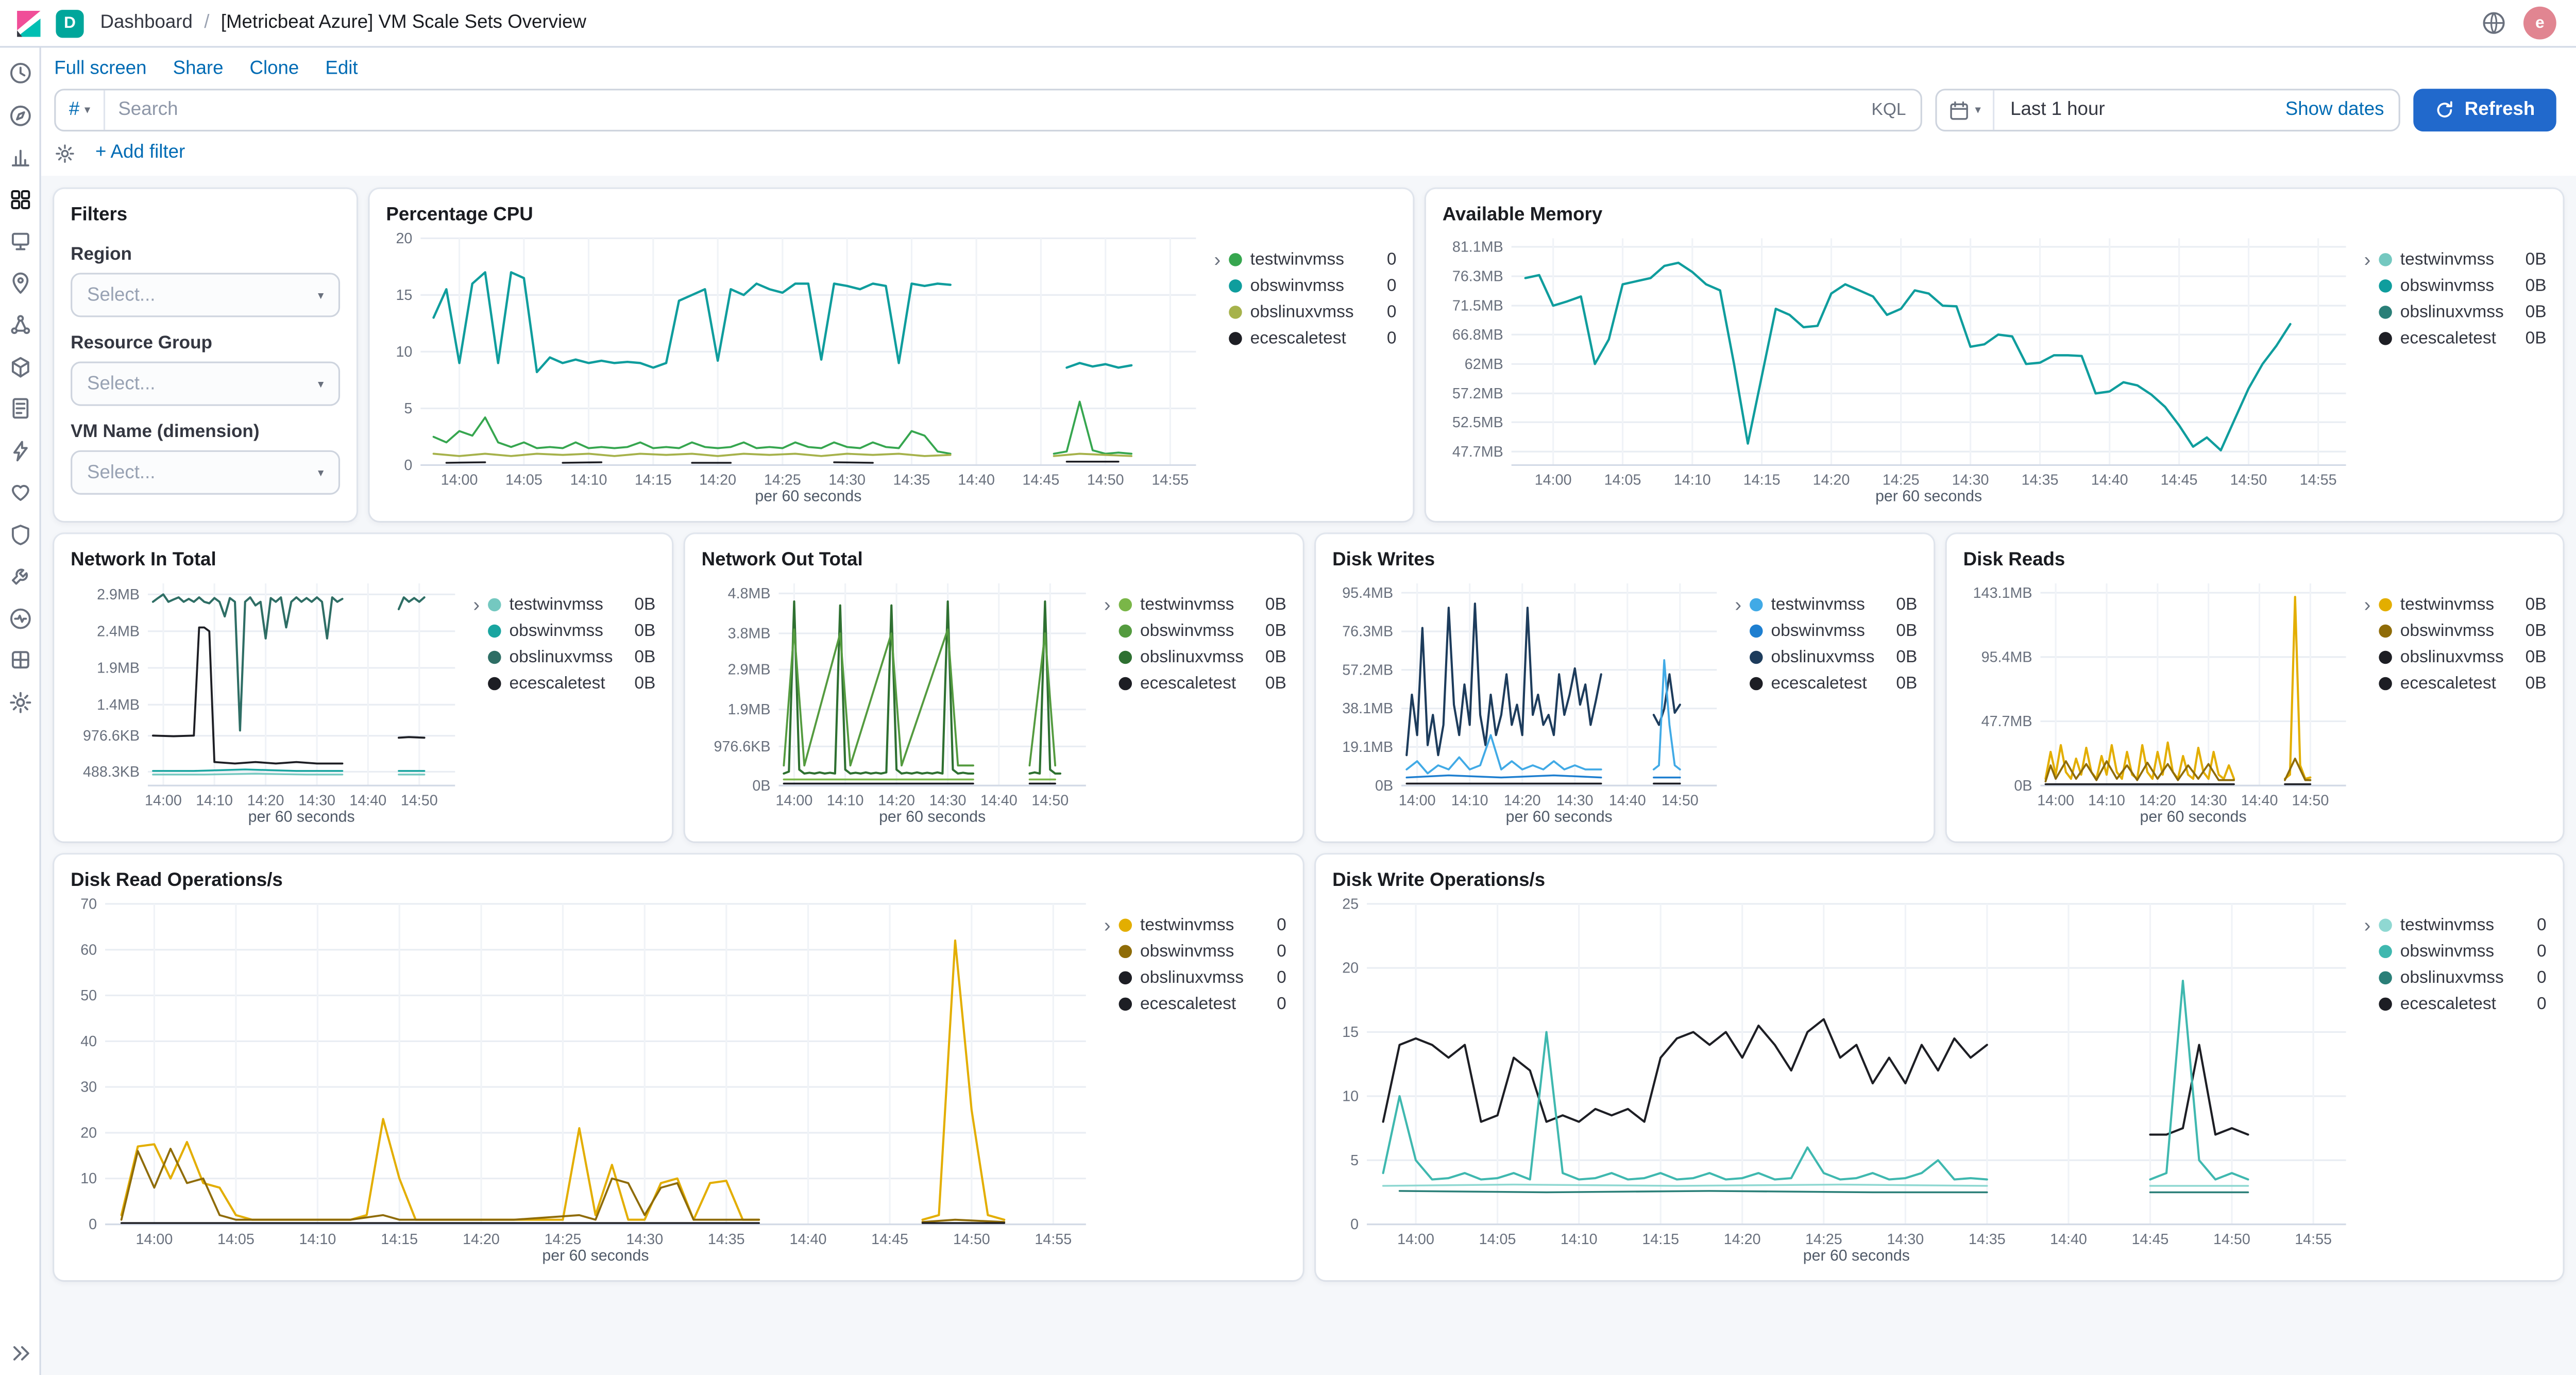 The image size is (2576, 1375). What do you see at coordinates (206, 383) in the screenshot?
I see `resource-group-select: Select... ▾` at bounding box center [206, 383].